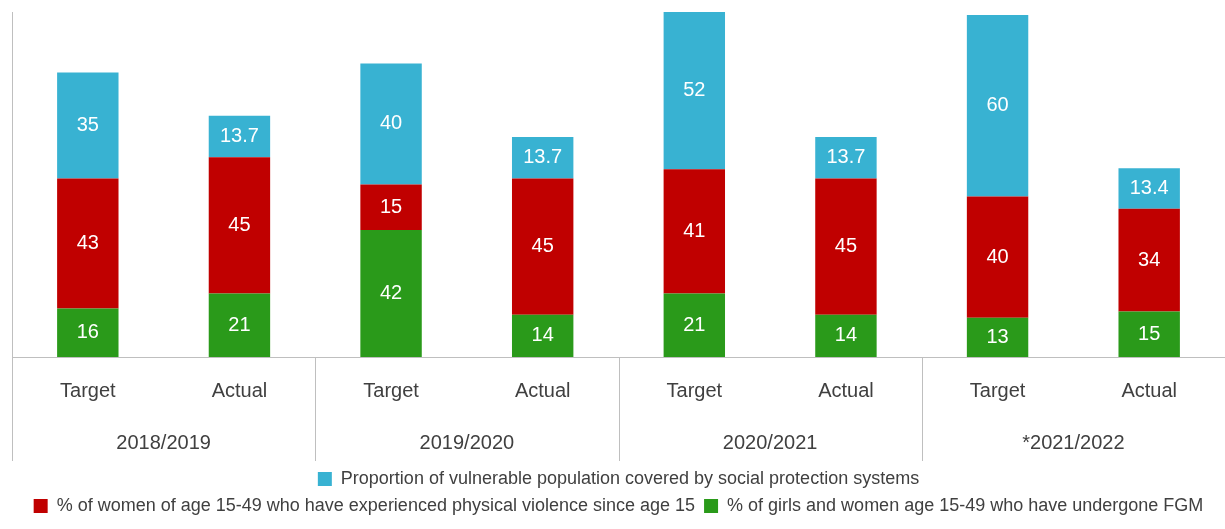  I want to click on data-label: 42, so click(391, 291).